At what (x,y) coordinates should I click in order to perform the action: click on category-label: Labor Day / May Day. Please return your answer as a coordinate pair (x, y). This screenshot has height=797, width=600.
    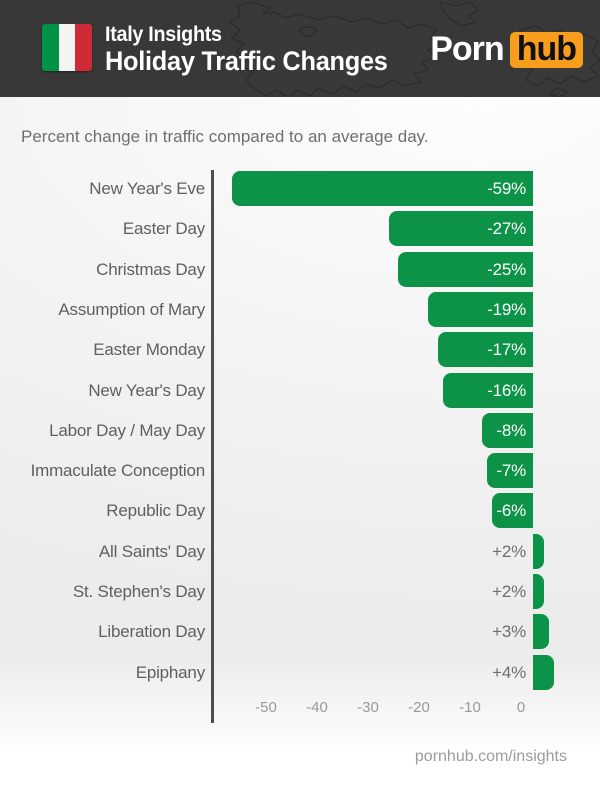
    Looking at the image, I should click on (127, 430).